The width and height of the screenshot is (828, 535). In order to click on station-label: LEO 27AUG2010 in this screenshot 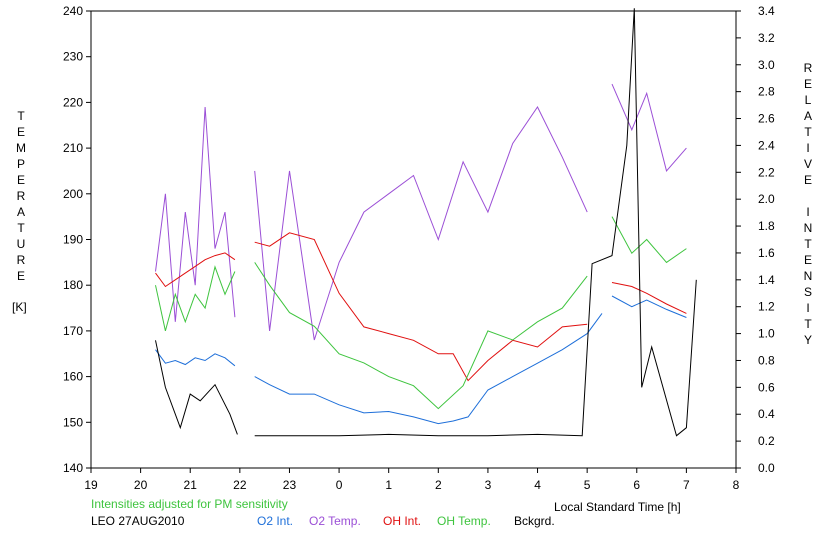, I will do `click(138, 521)`.